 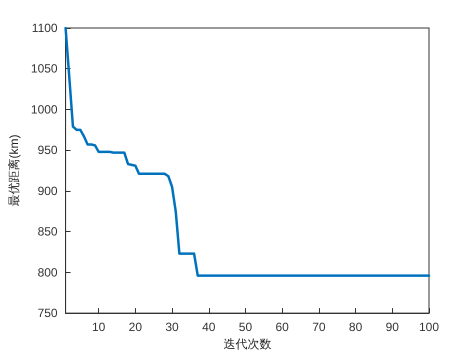 What do you see at coordinates (247, 344) in the screenshot?
I see `x-axis-title: 迭代次数` at bounding box center [247, 344].